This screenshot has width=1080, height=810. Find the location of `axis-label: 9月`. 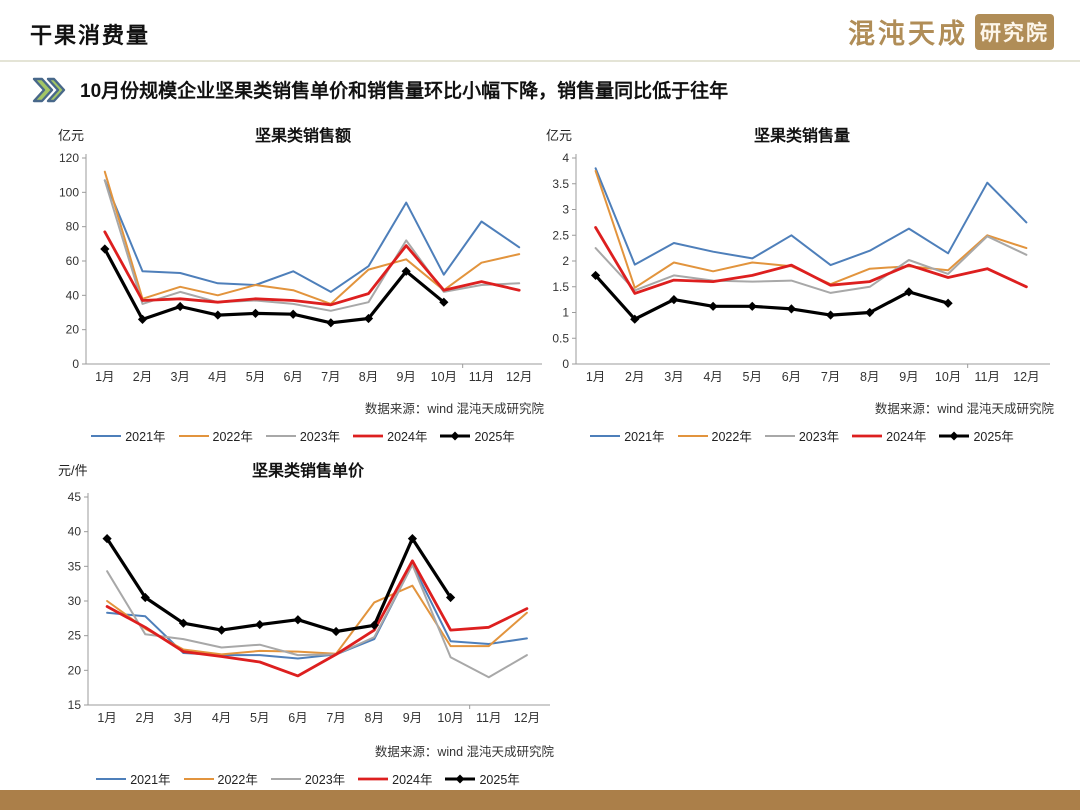

axis-label: 9月 is located at coordinates (908, 377).